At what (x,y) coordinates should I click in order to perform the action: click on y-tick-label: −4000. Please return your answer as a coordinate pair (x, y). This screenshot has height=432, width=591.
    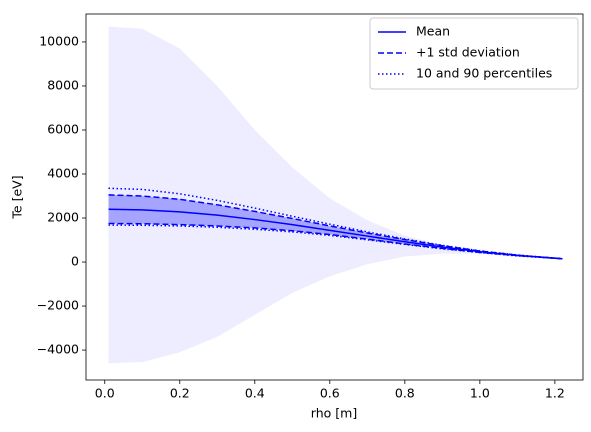
    Looking at the image, I should click on (58, 349).